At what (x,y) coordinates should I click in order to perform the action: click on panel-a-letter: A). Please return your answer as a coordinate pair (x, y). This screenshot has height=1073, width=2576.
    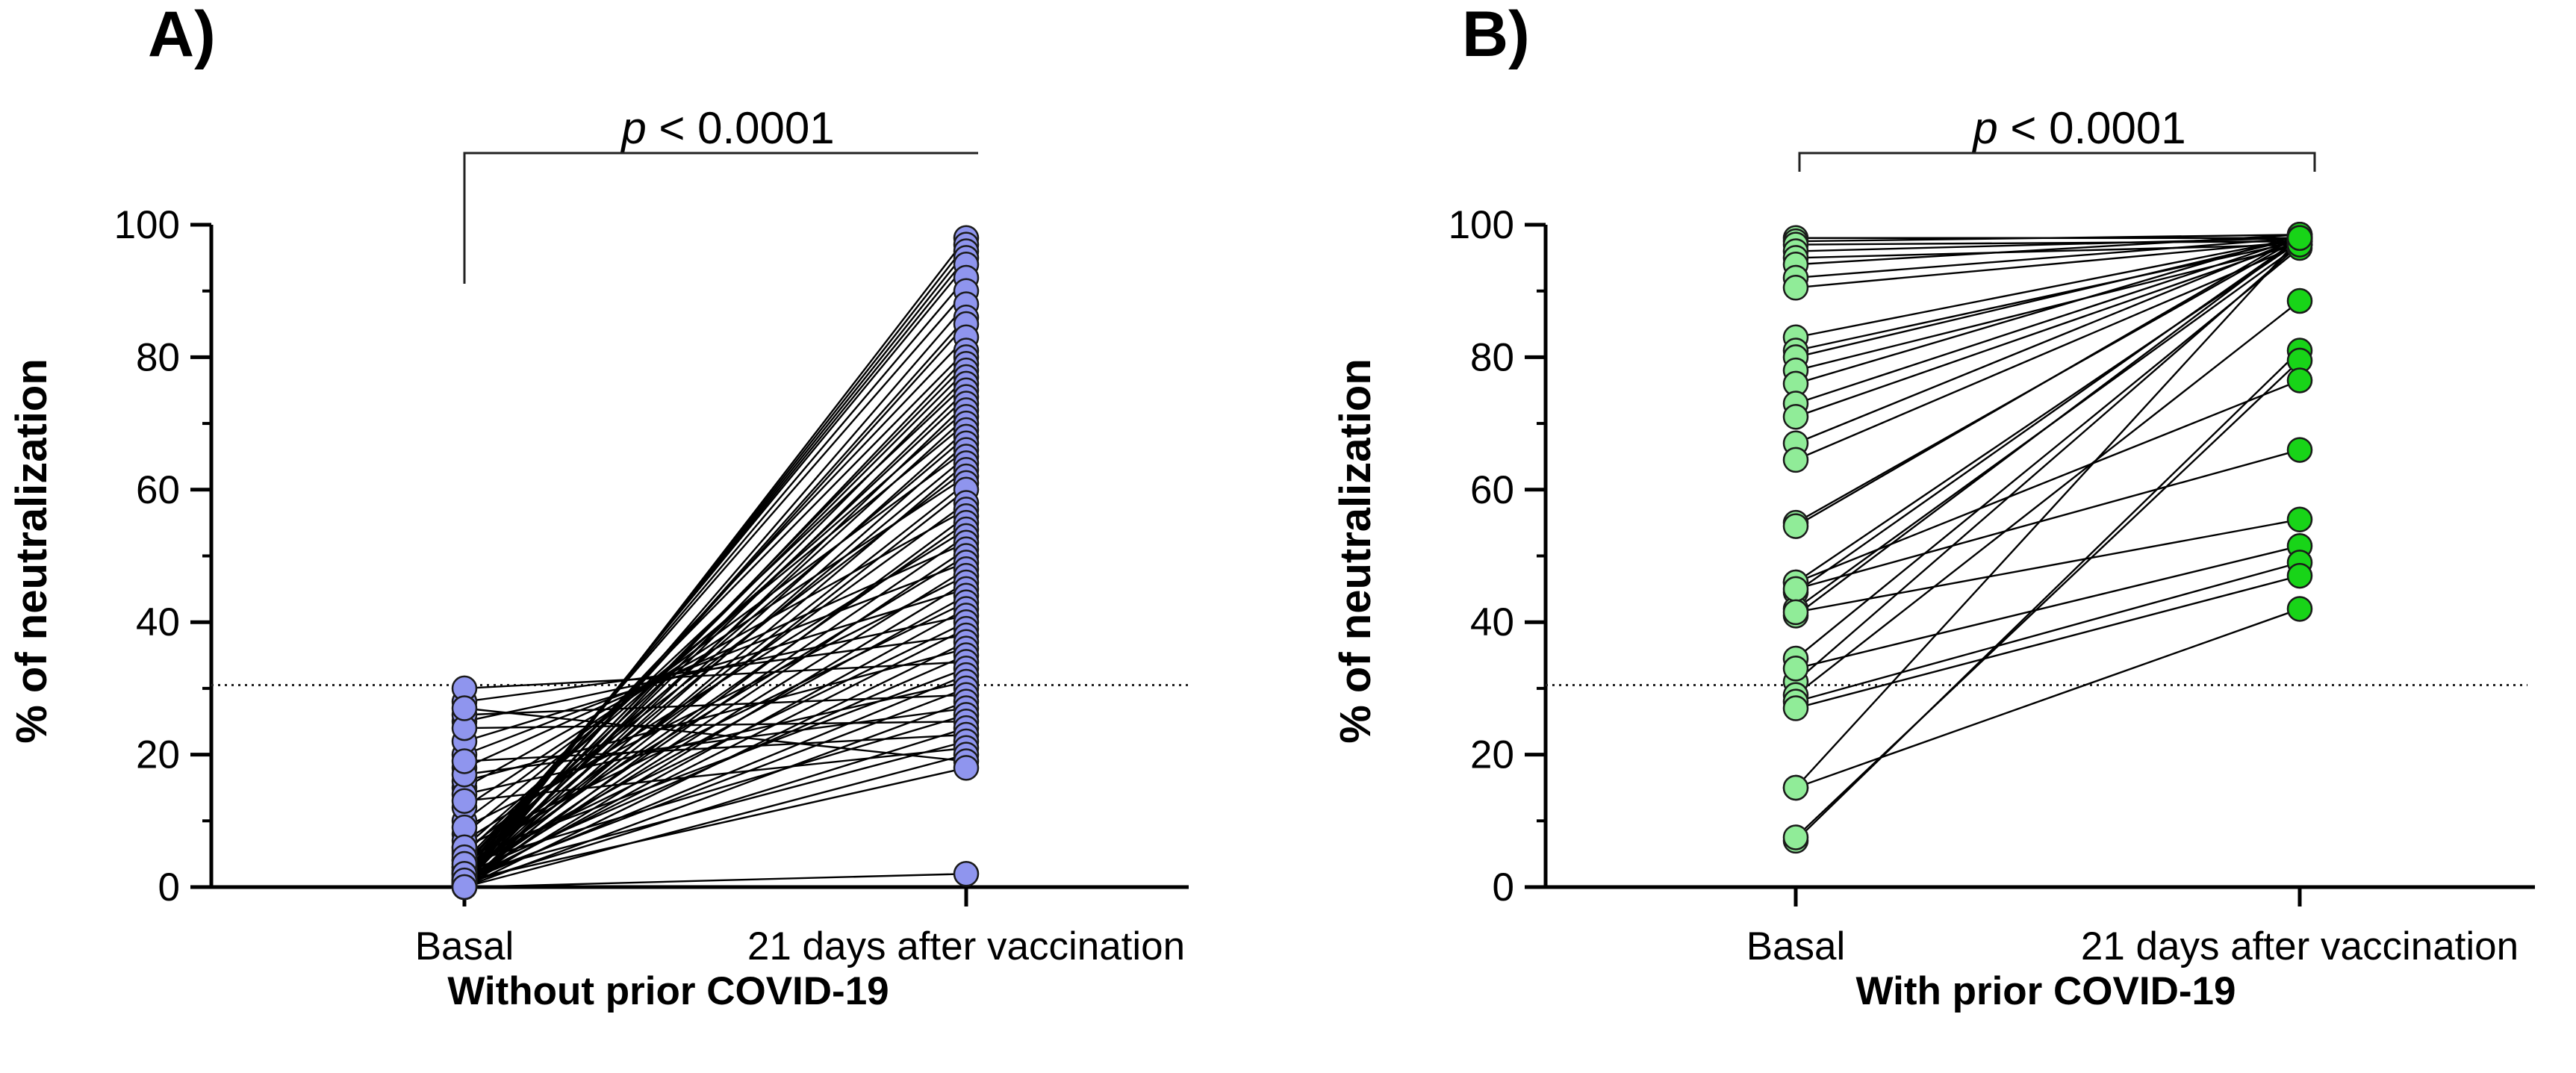
    Looking at the image, I should click on (182, 35).